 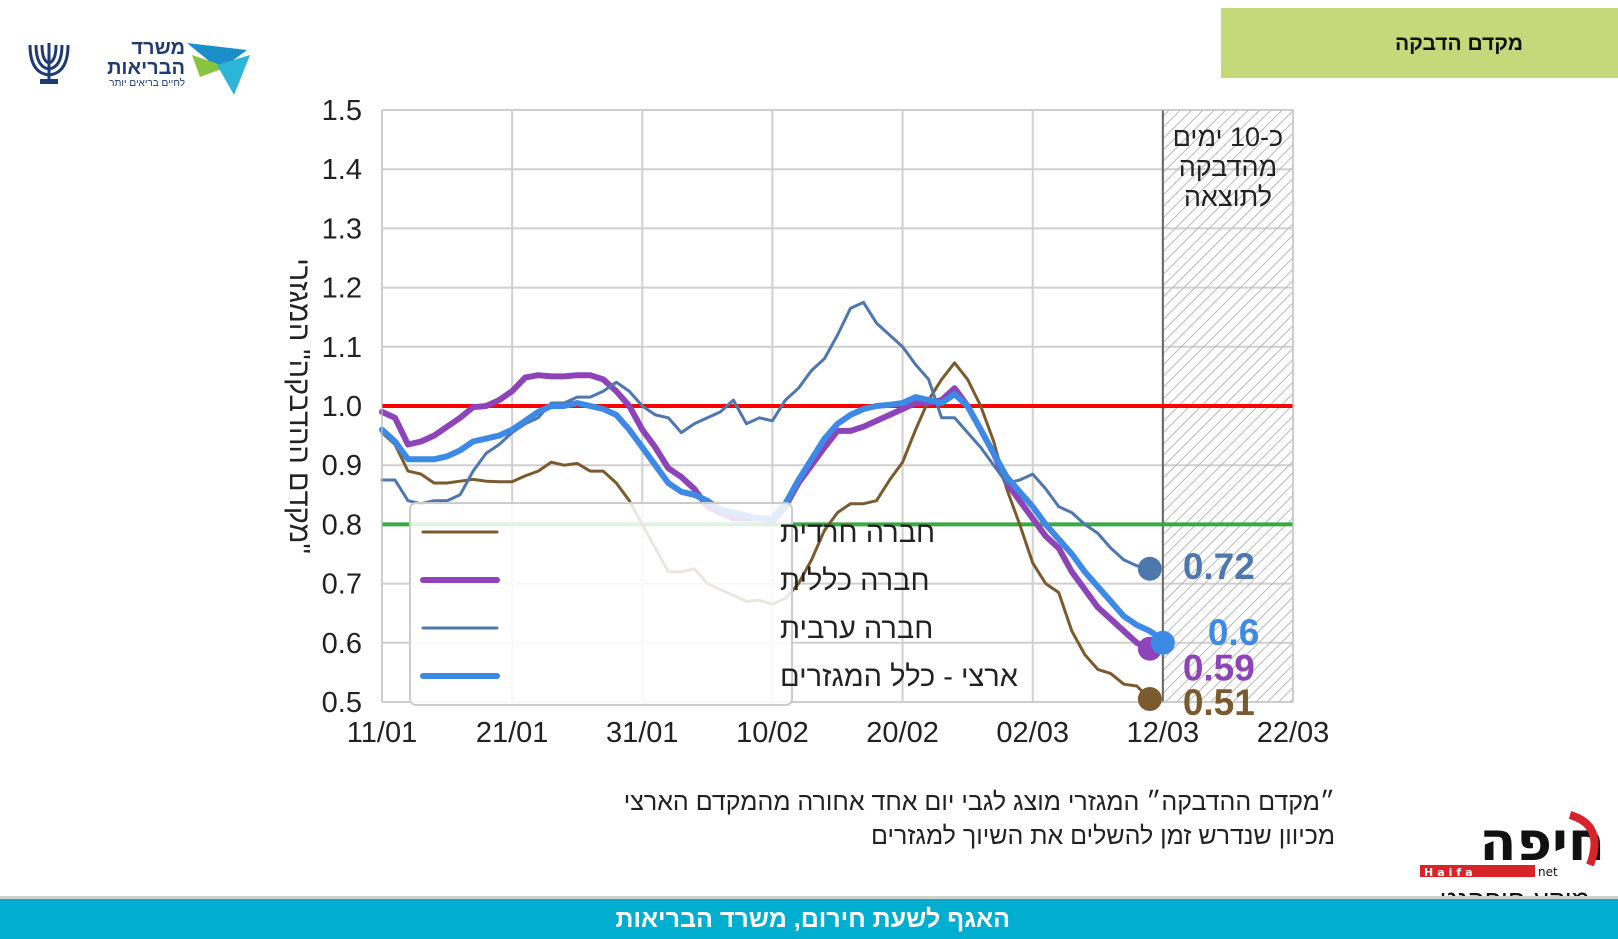 What do you see at coordinates (772, 733) in the screenshot?
I see `x-tick-label: 10/02` at bounding box center [772, 733].